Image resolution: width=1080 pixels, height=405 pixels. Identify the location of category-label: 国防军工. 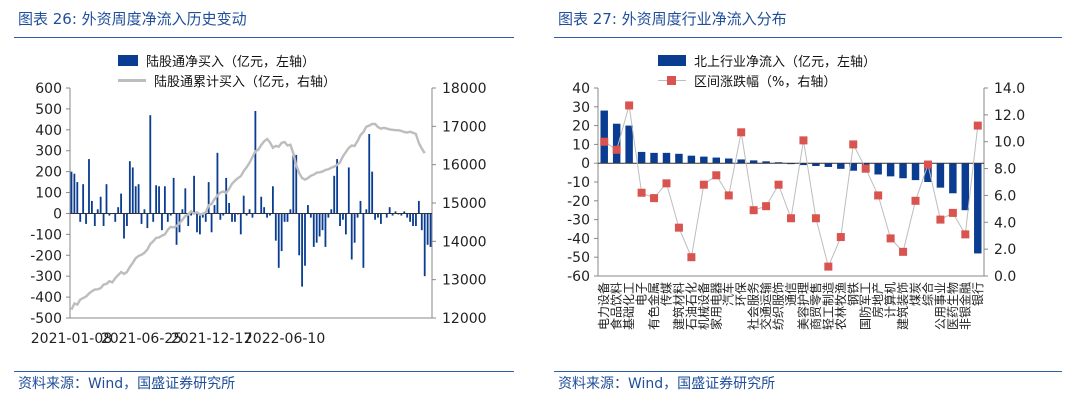
(865, 306).